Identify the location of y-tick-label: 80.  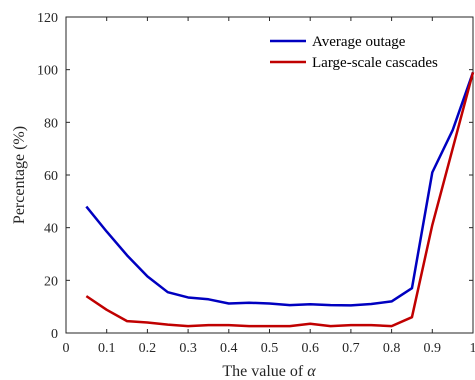
(51, 123).